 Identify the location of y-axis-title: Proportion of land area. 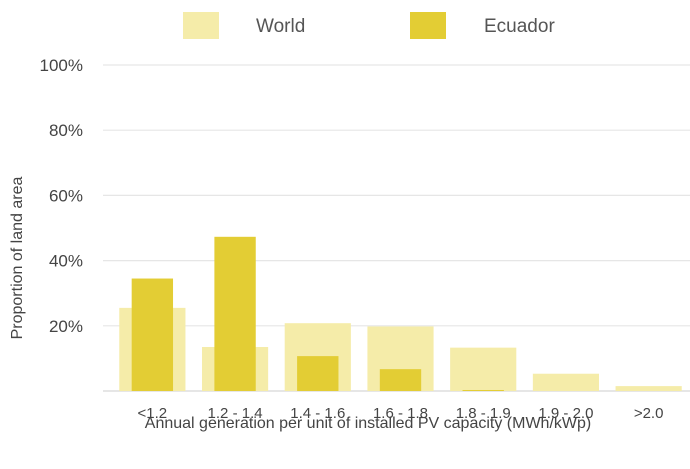
(17, 258).